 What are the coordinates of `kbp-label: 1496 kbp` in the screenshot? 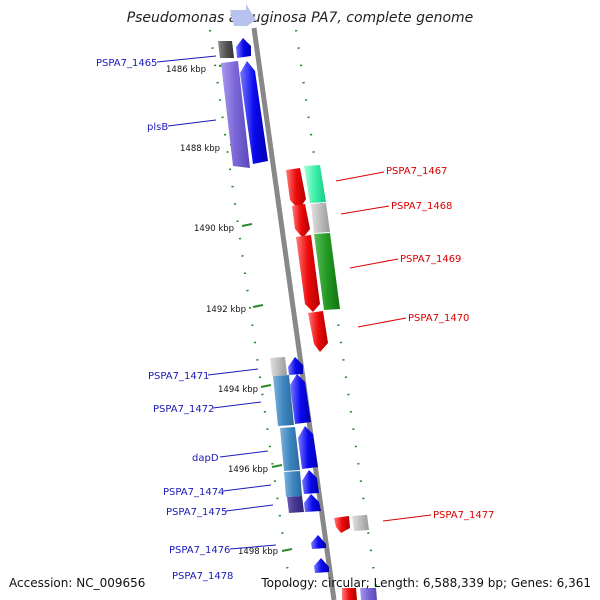 It's located at (248, 470).